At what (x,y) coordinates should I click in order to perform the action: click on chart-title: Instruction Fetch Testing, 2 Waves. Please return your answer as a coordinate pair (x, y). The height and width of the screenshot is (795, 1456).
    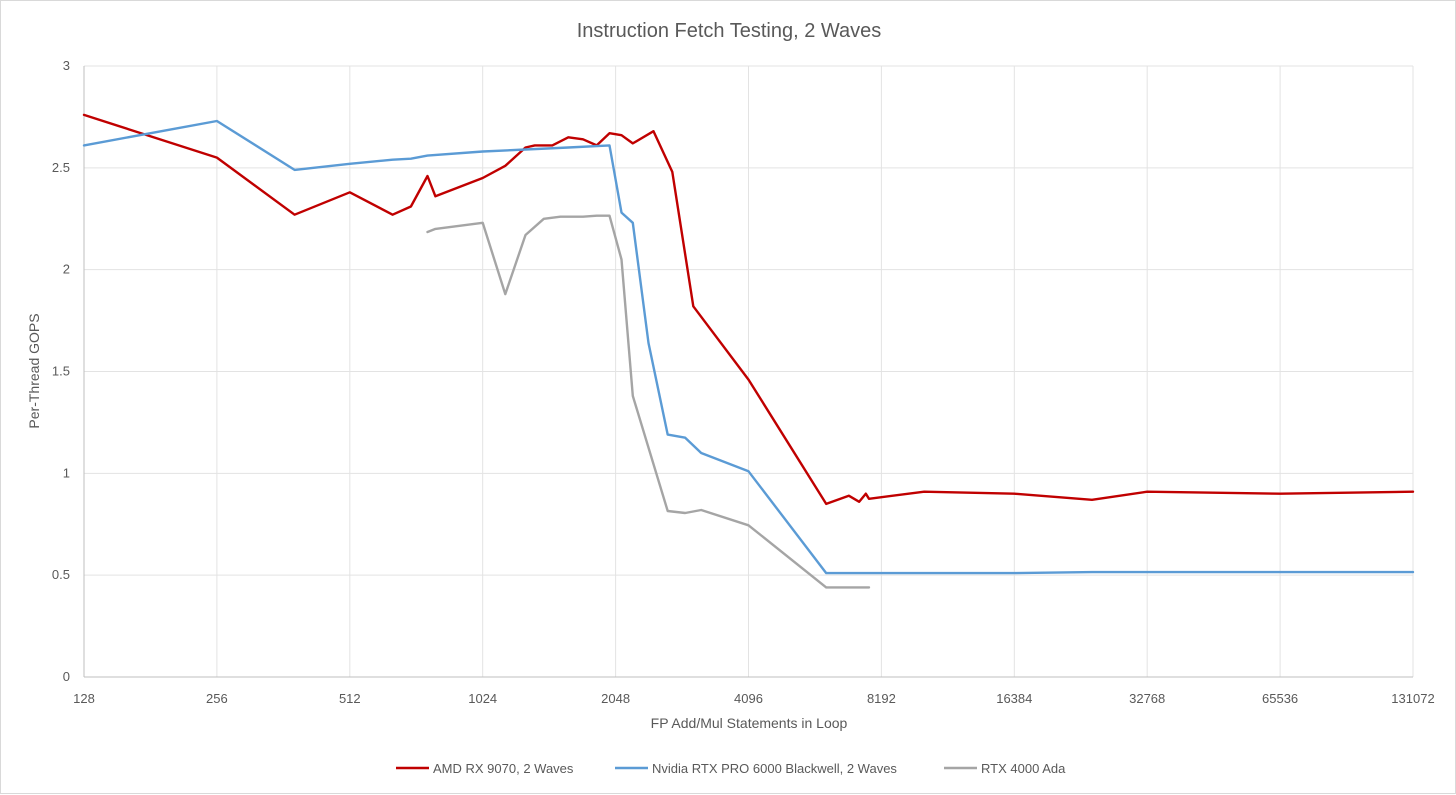
    Looking at the image, I should click on (729, 31).